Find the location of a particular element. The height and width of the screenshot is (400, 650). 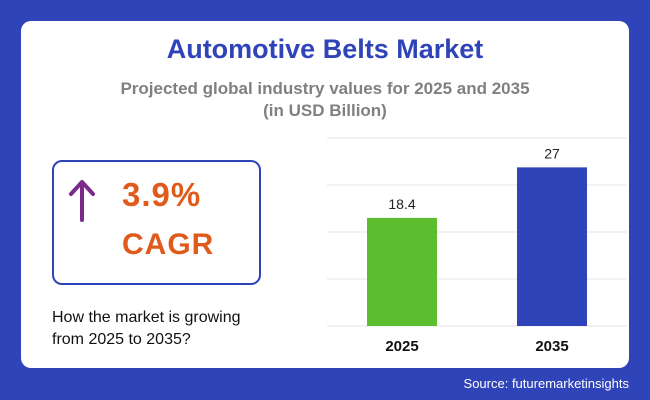

cagr-box: 3.9% CAGR is located at coordinates (156, 222).